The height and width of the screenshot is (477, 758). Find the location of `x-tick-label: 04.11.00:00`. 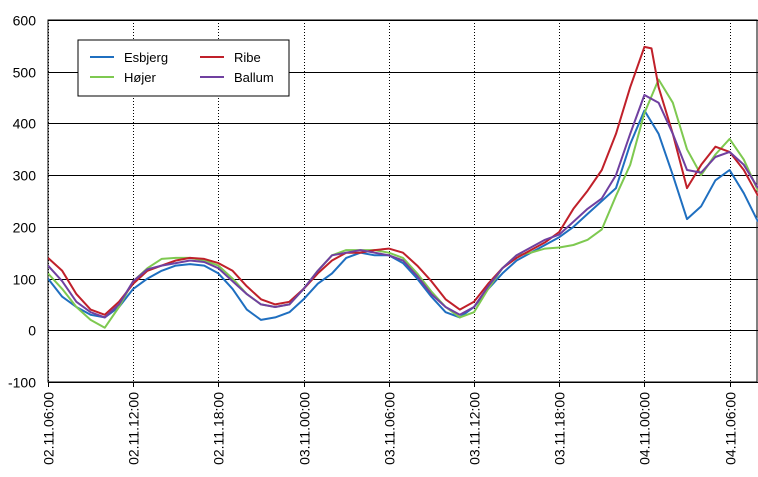

x-tick-label: 04.11.00:00 is located at coordinates (645, 428).